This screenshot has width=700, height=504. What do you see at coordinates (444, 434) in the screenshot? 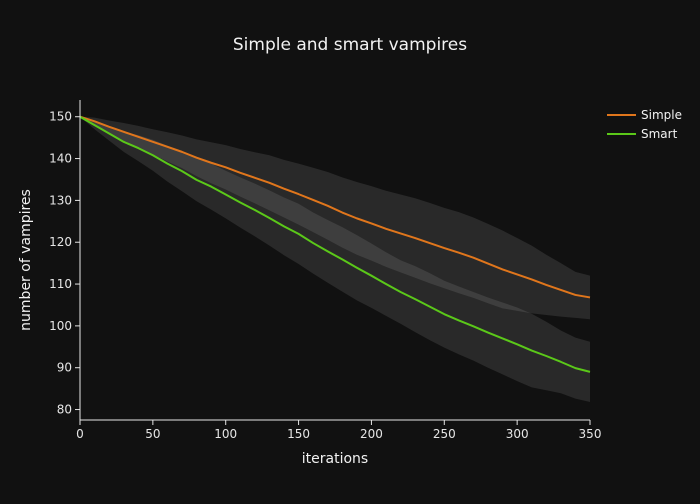
I see `x-tick-label: 250` at bounding box center [444, 434].